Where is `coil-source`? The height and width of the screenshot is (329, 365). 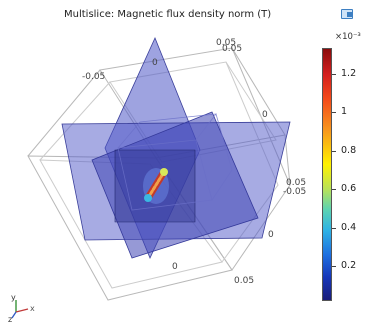 coil-source is located at coordinates (156, 186).